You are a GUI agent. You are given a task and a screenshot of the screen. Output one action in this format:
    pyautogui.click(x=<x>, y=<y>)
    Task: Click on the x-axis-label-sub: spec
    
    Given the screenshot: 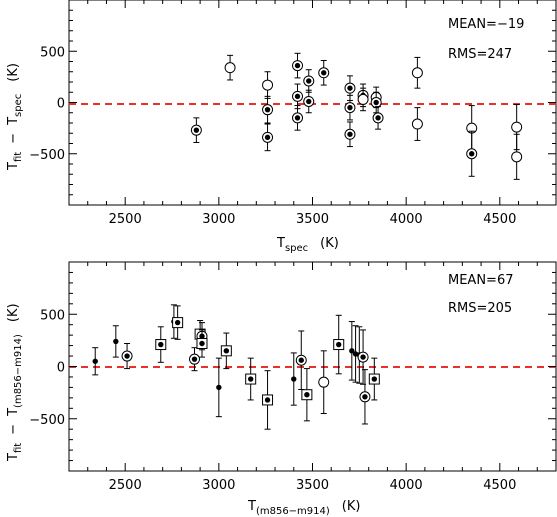 What is the action you would take?
    pyautogui.click(x=296, y=248)
    